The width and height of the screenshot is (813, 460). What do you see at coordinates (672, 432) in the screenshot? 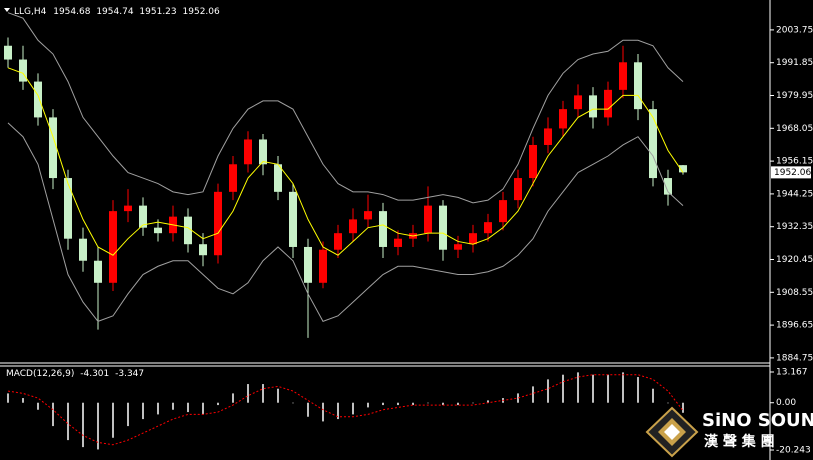
I see `logo` at bounding box center [672, 432].